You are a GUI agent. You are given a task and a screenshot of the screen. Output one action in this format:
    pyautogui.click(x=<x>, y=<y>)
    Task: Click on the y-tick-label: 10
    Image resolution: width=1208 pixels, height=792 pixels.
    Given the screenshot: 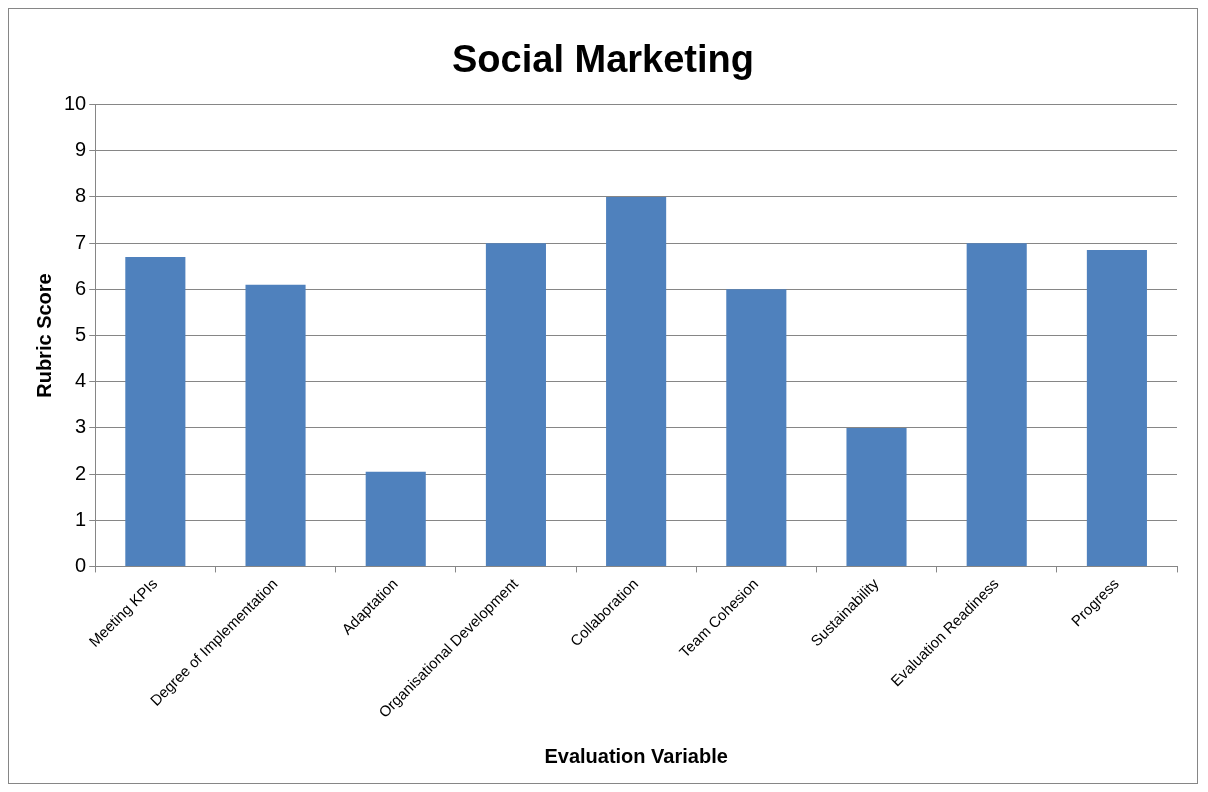 What is the action you would take?
    pyautogui.click(x=75, y=103)
    